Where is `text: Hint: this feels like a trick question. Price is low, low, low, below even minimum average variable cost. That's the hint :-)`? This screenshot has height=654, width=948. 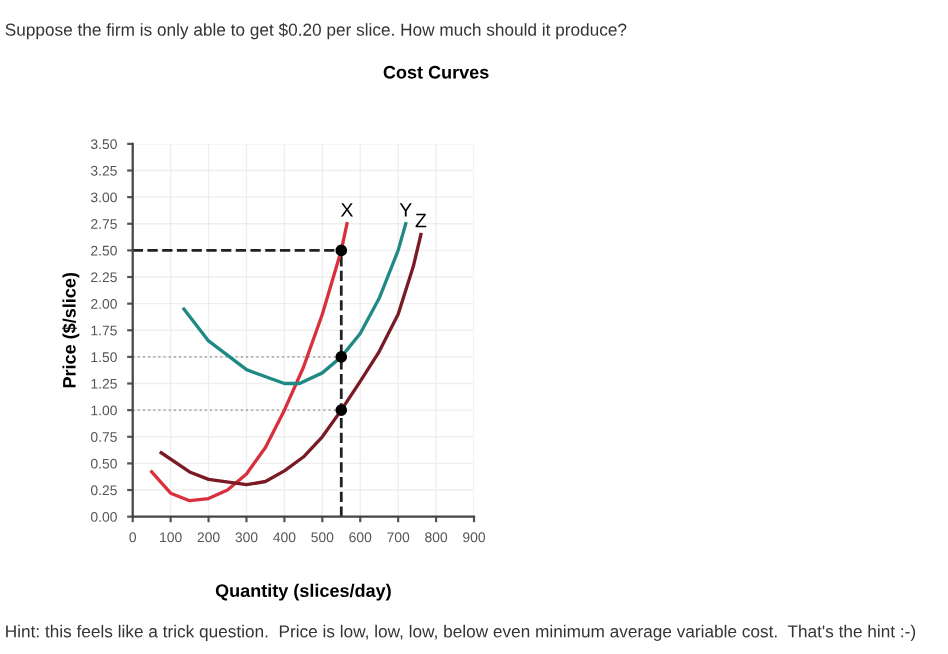
text: Hint: this feels like a trick question. Price is low, low, low, below even minimum average variable cost. That's the hint :-) is located at coordinates (461, 632).